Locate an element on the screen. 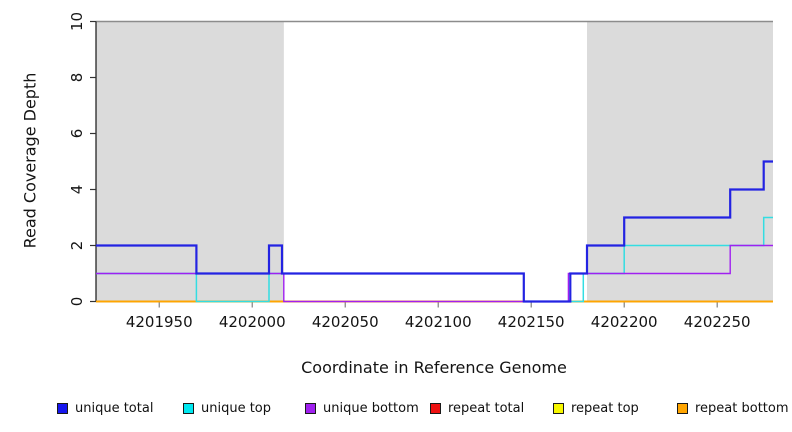 This screenshot has height=432, width=792. x-tick-label: 4202250 is located at coordinates (717, 322).